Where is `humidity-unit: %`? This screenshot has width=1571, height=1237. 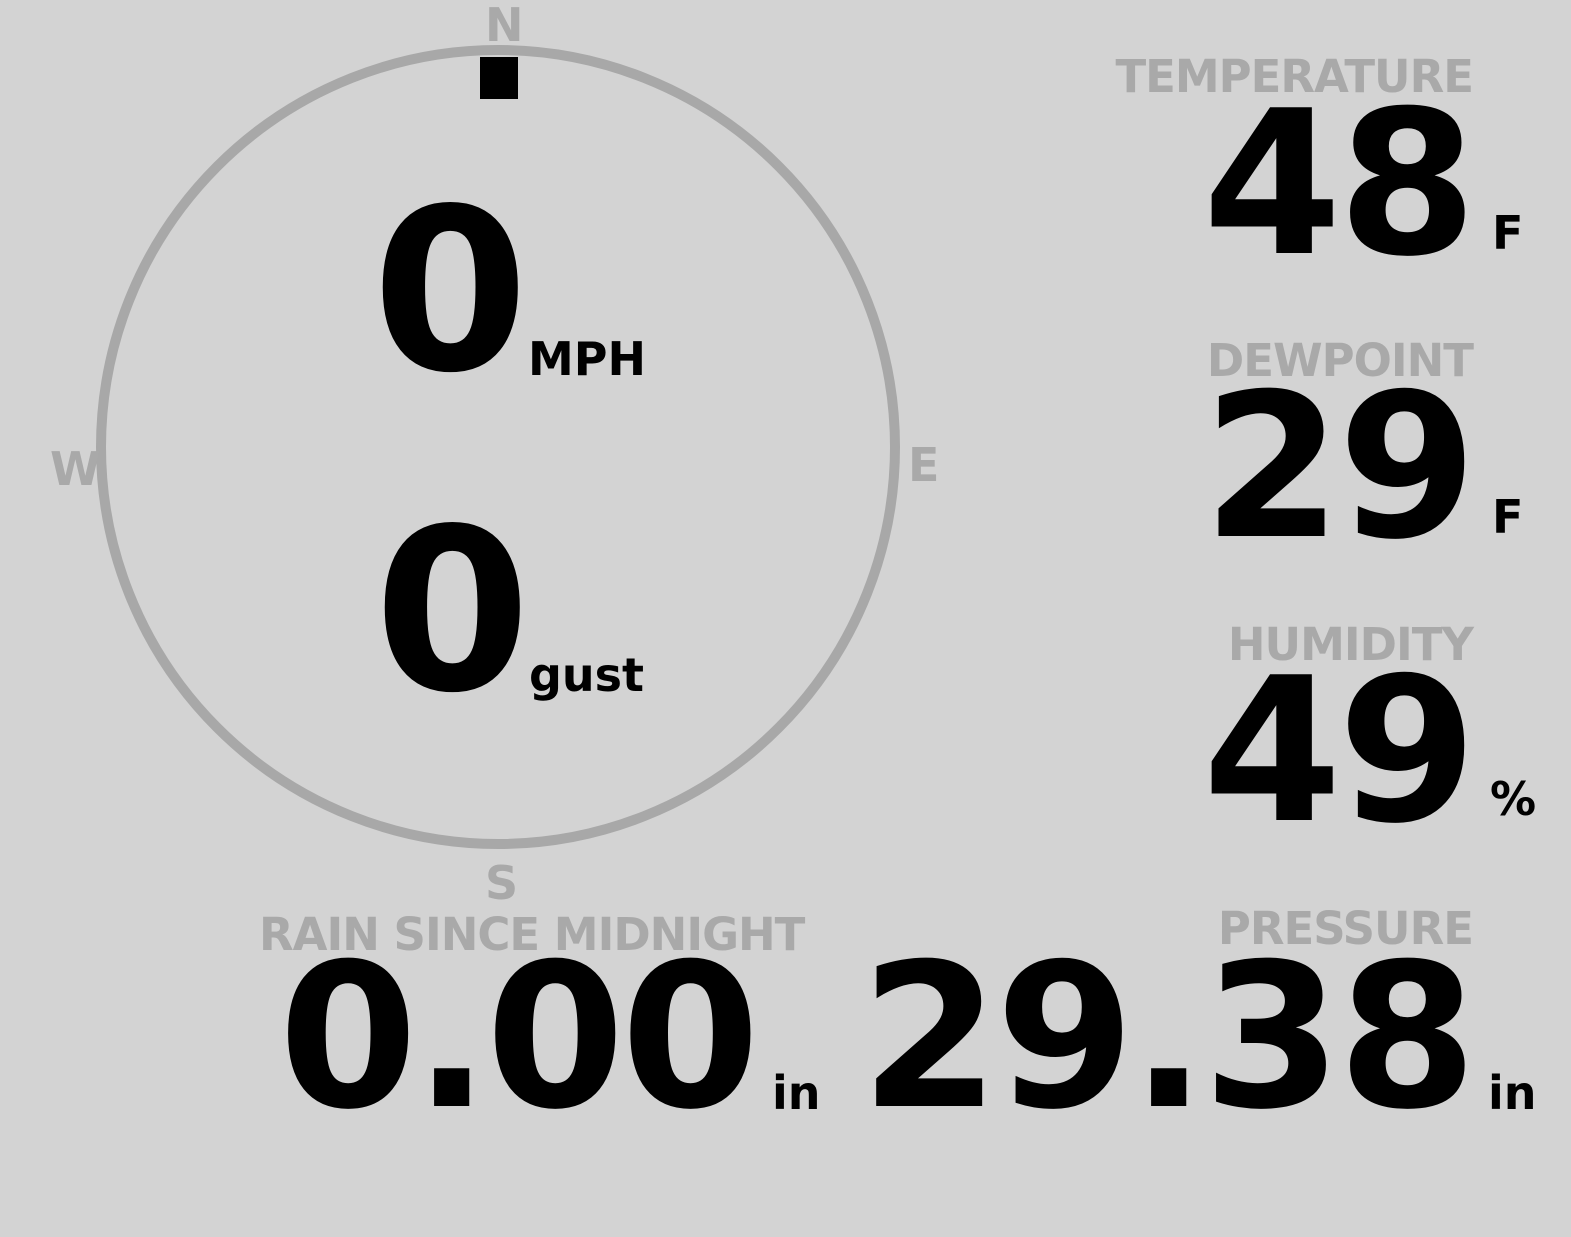 humidity-unit: % is located at coordinates (1513, 799).